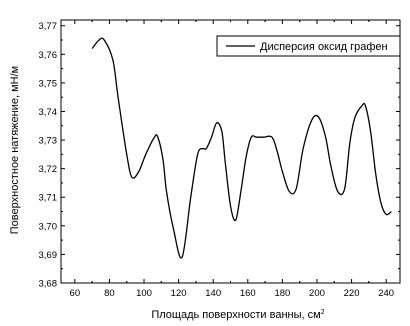  Describe the element at coordinates (386, 293) in the screenshot. I see `x-tick-label: 240` at that location.